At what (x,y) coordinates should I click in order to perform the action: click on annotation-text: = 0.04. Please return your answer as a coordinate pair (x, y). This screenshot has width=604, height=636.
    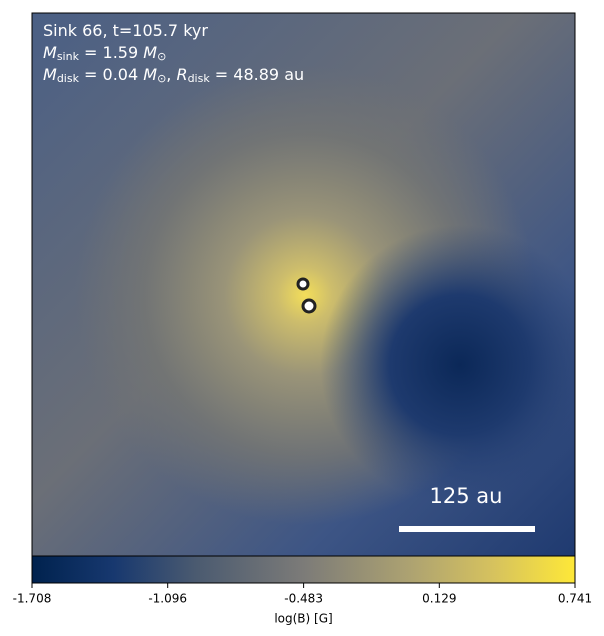
    Looking at the image, I should click on (111, 74).